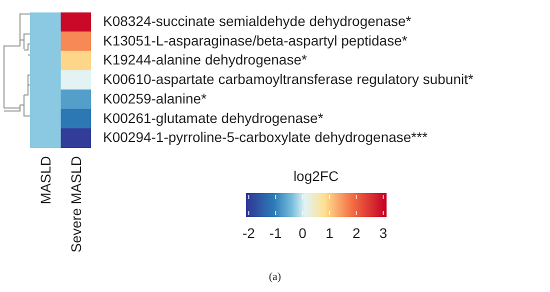  What do you see at coordinates (213, 118) in the screenshot?
I see `y-tick-label: K00261-glutamate dehydrogenase*` at bounding box center [213, 118].